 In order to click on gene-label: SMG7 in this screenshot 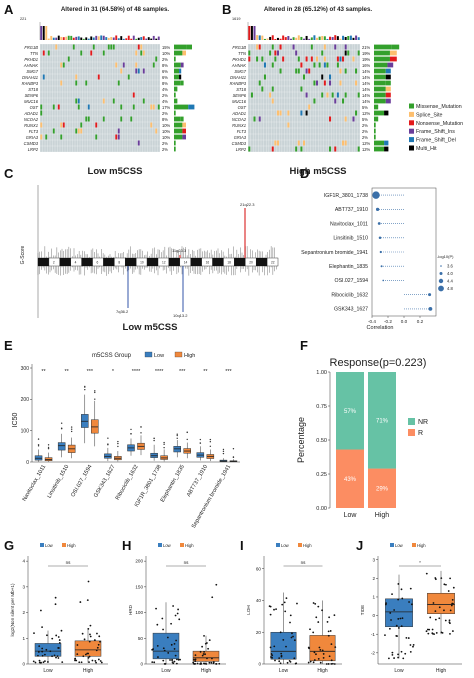, I will do `click(32, 71)`.